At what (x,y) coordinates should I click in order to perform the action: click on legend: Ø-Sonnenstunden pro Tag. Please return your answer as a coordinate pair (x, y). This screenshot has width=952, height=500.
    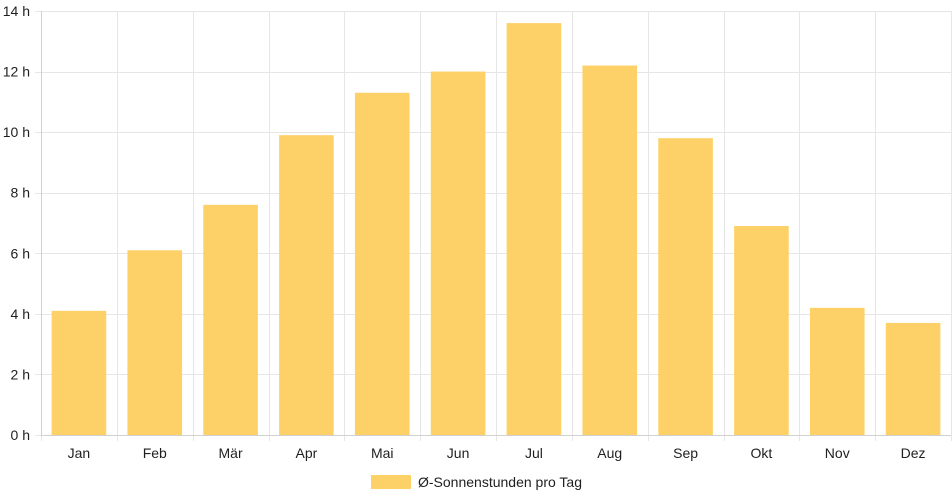
    Looking at the image, I should click on (476, 482).